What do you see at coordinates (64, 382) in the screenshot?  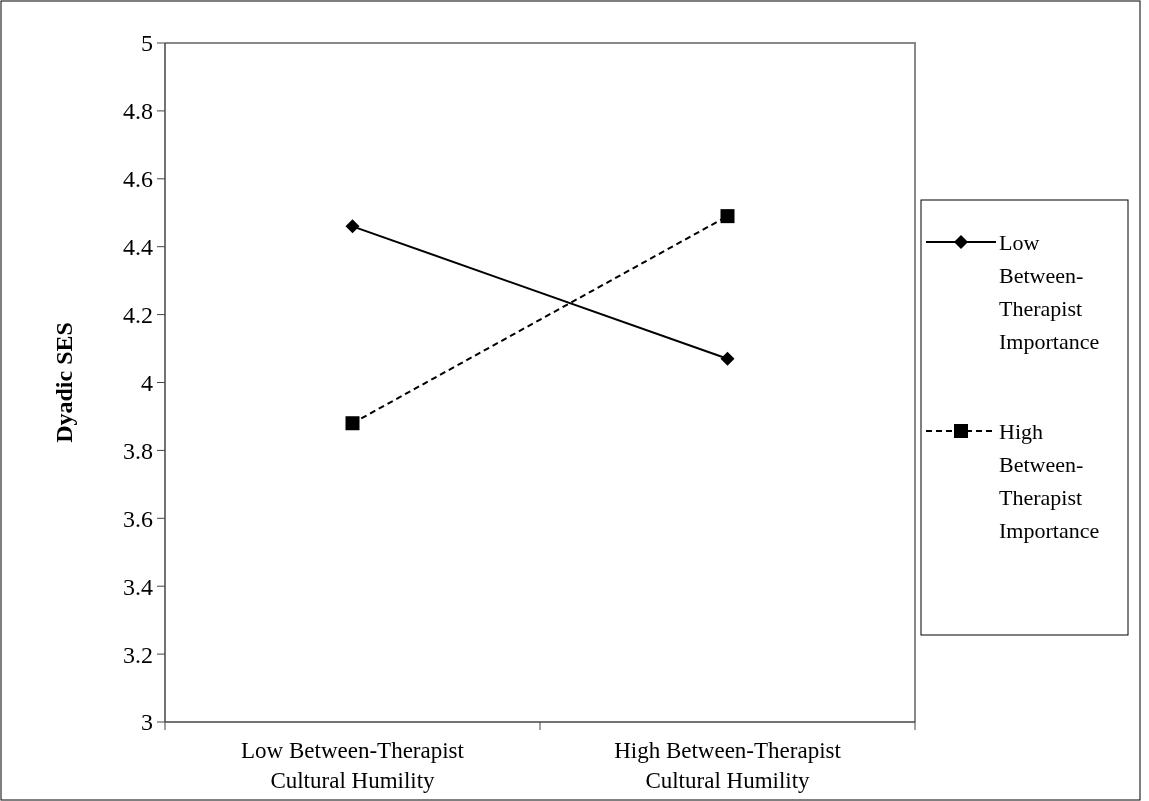 I see `y-axis-title: Dyadic SES` at bounding box center [64, 382].